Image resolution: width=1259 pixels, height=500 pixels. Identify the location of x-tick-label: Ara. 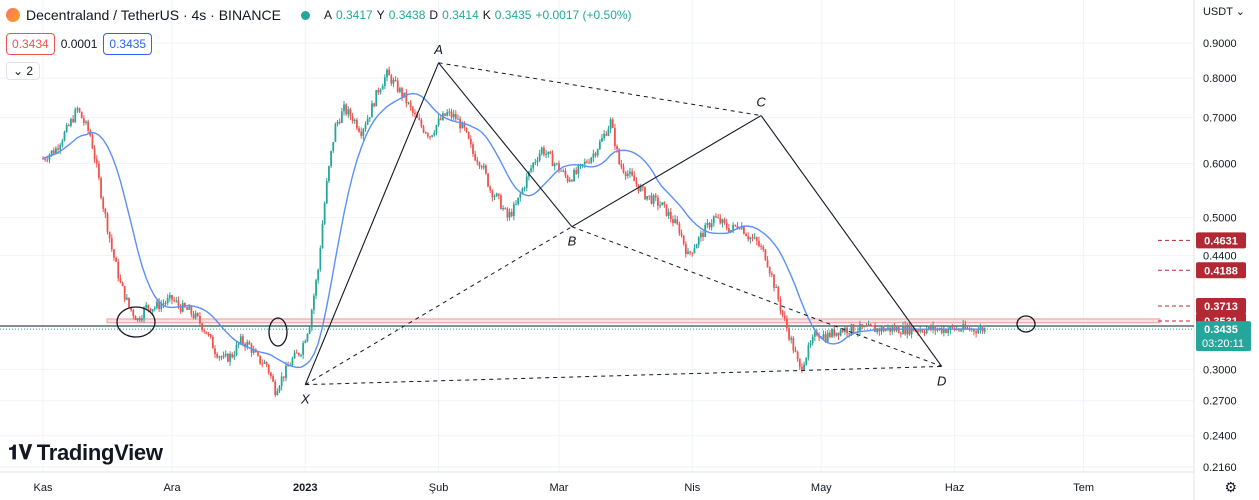
(172, 488).